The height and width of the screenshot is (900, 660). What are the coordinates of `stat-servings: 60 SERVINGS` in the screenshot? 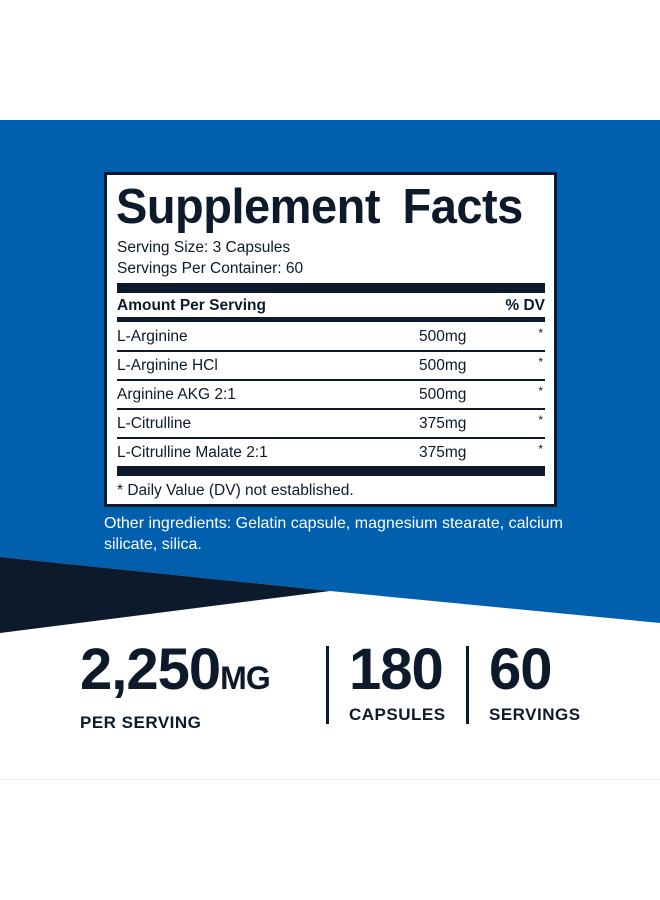 It's located at (535, 682).